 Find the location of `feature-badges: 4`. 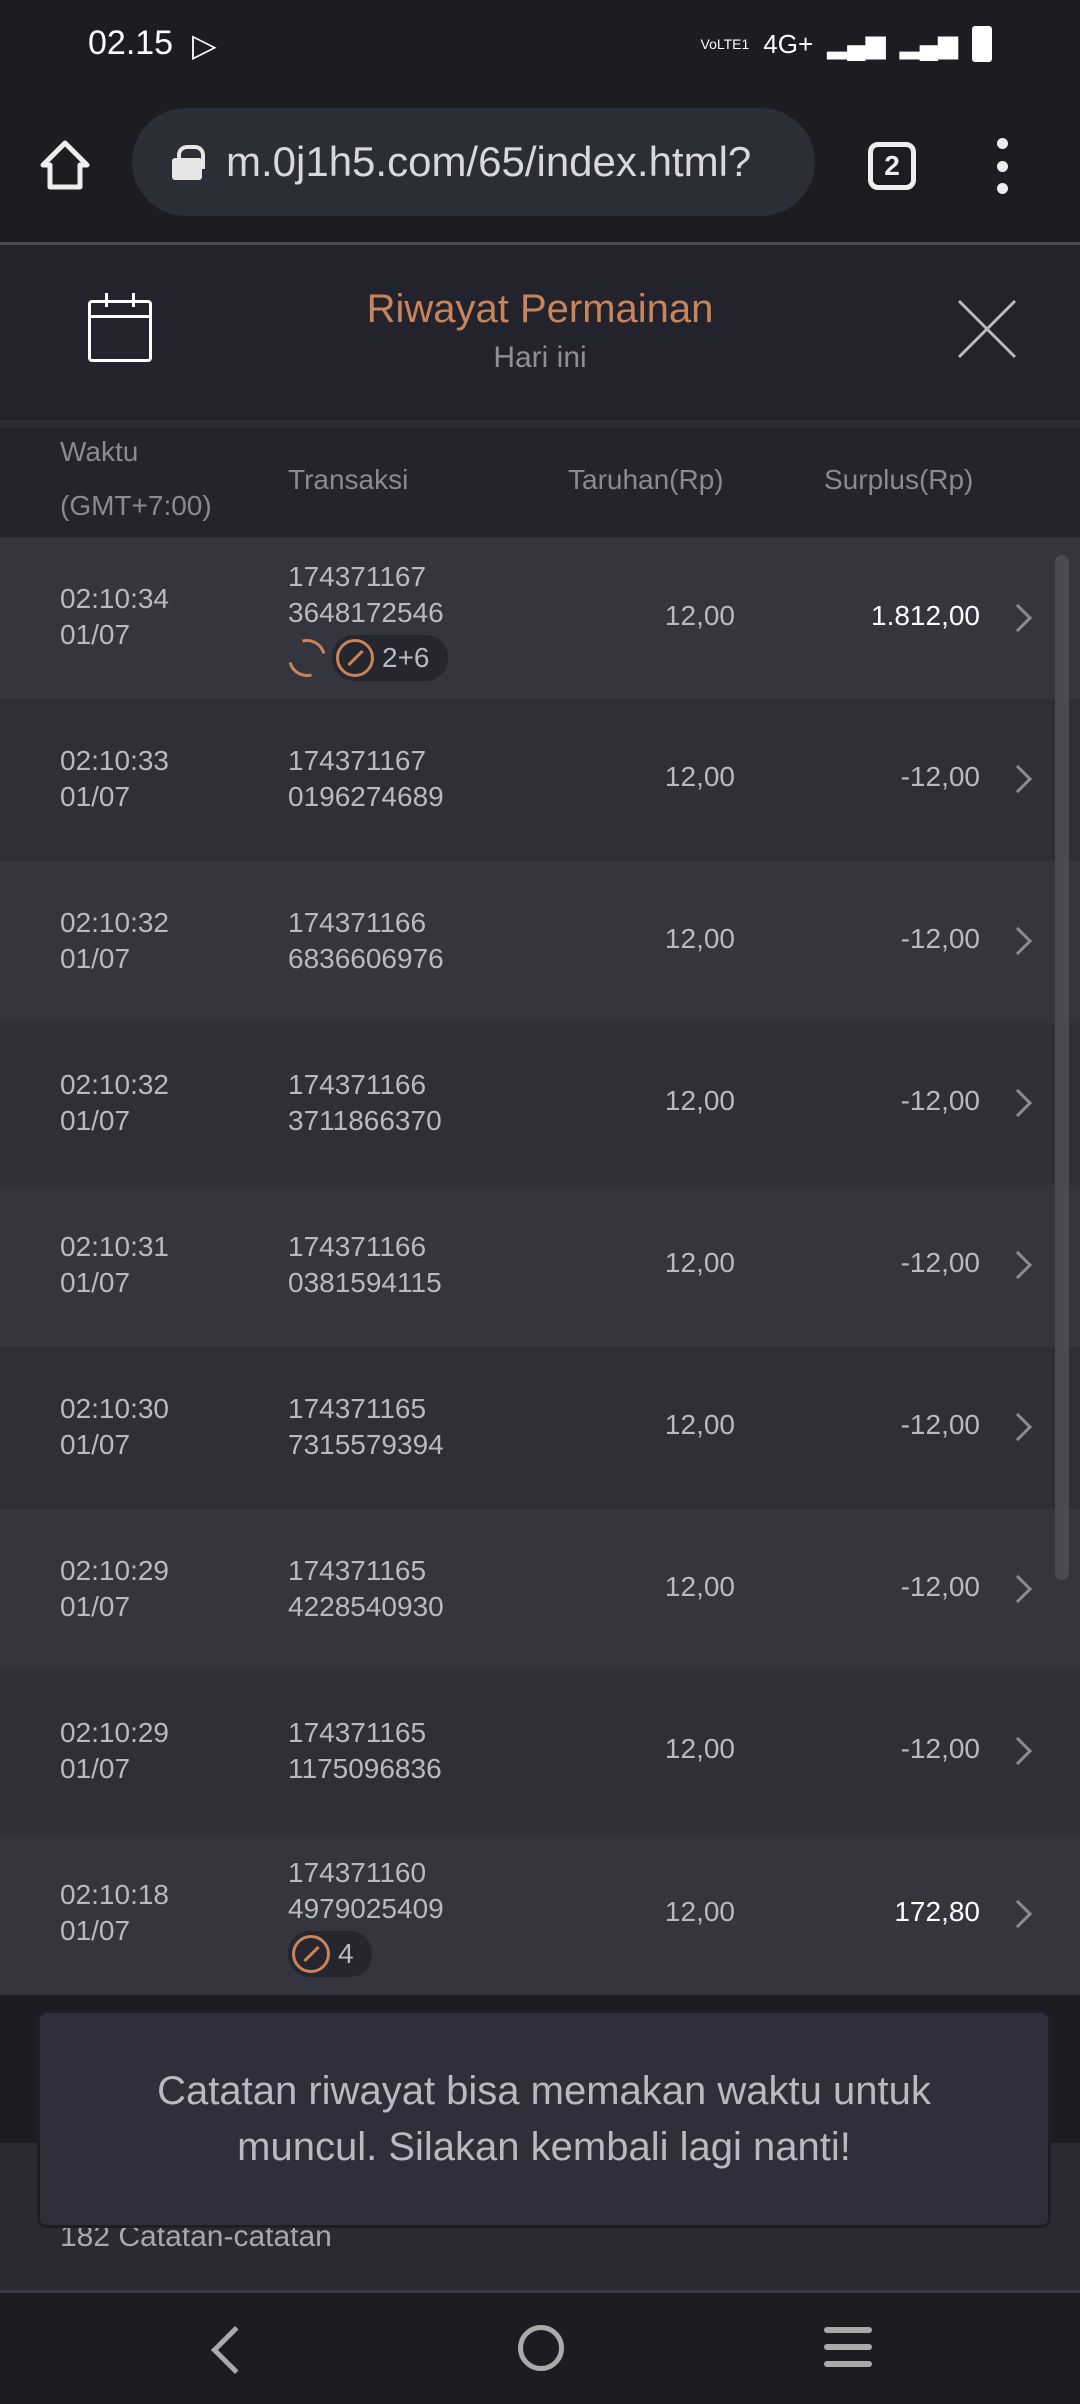

feature-badges: 4 is located at coordinates (366, 1954).